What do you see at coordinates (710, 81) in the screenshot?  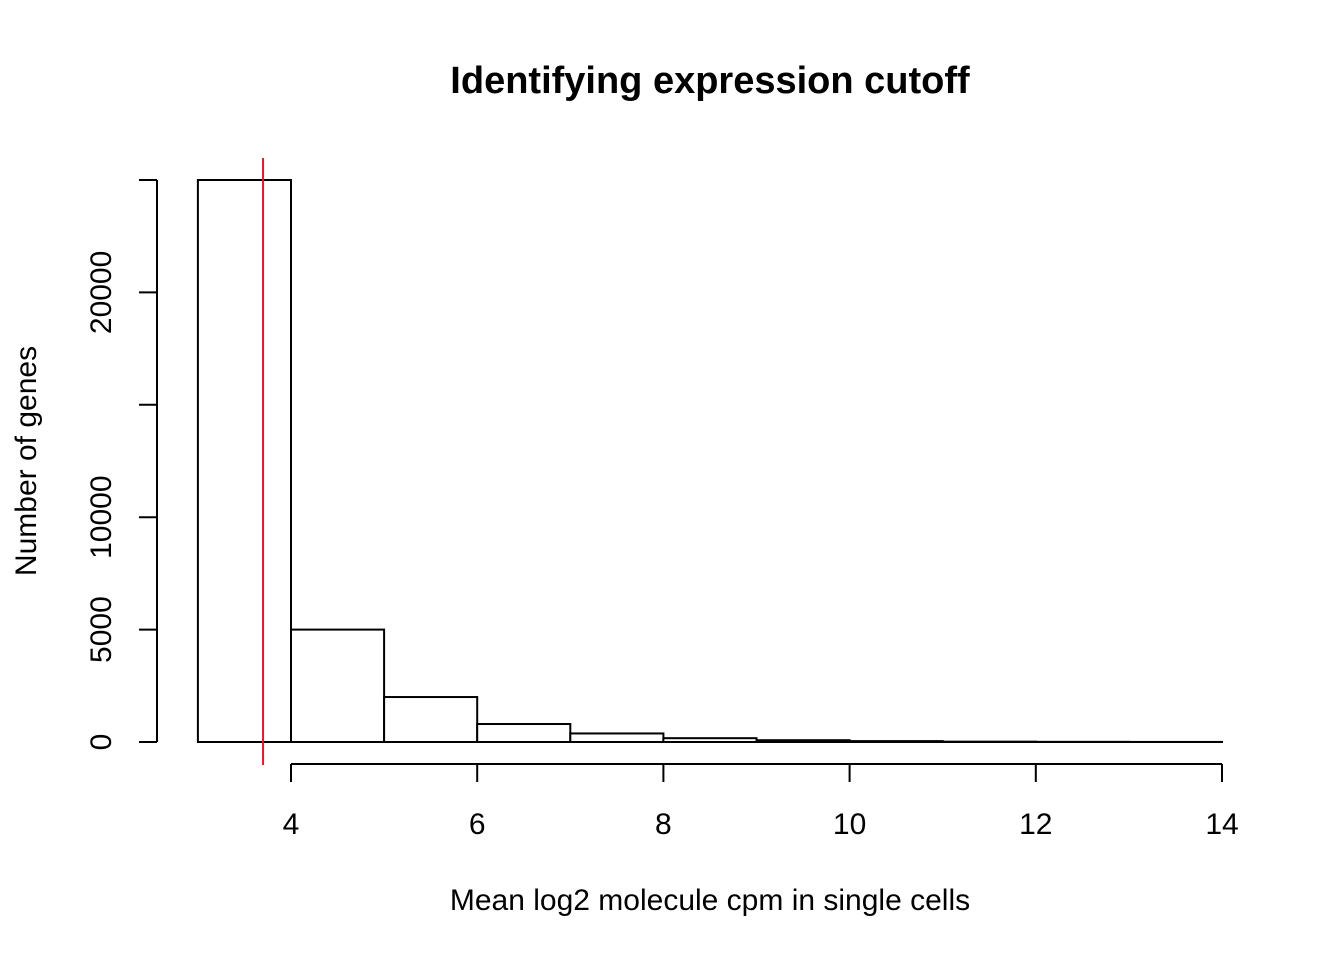 I see `chart-title: Identifying expression cutoff` at bounding box center [710, 81].